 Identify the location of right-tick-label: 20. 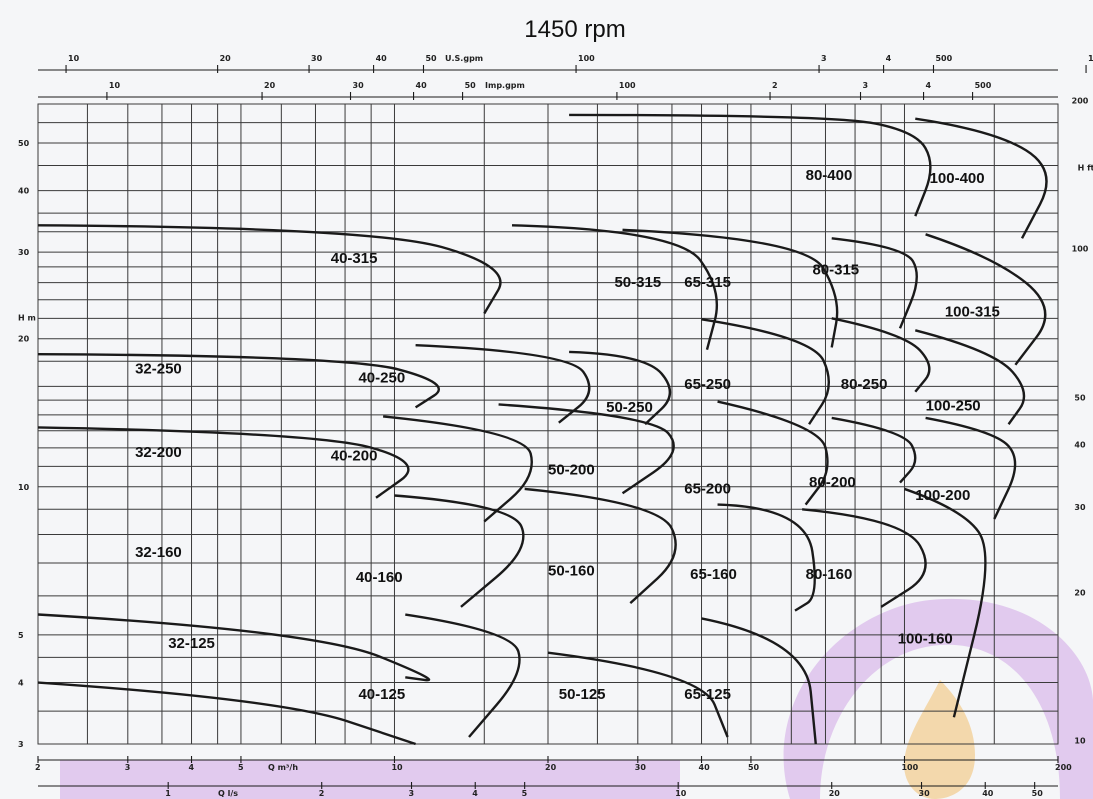
(1080, 592).